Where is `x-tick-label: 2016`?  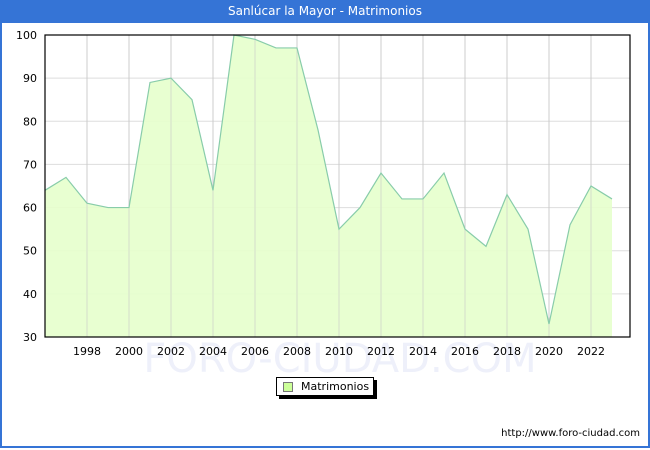
x-tick-label: 2016 is located at coordinates (465, 351).